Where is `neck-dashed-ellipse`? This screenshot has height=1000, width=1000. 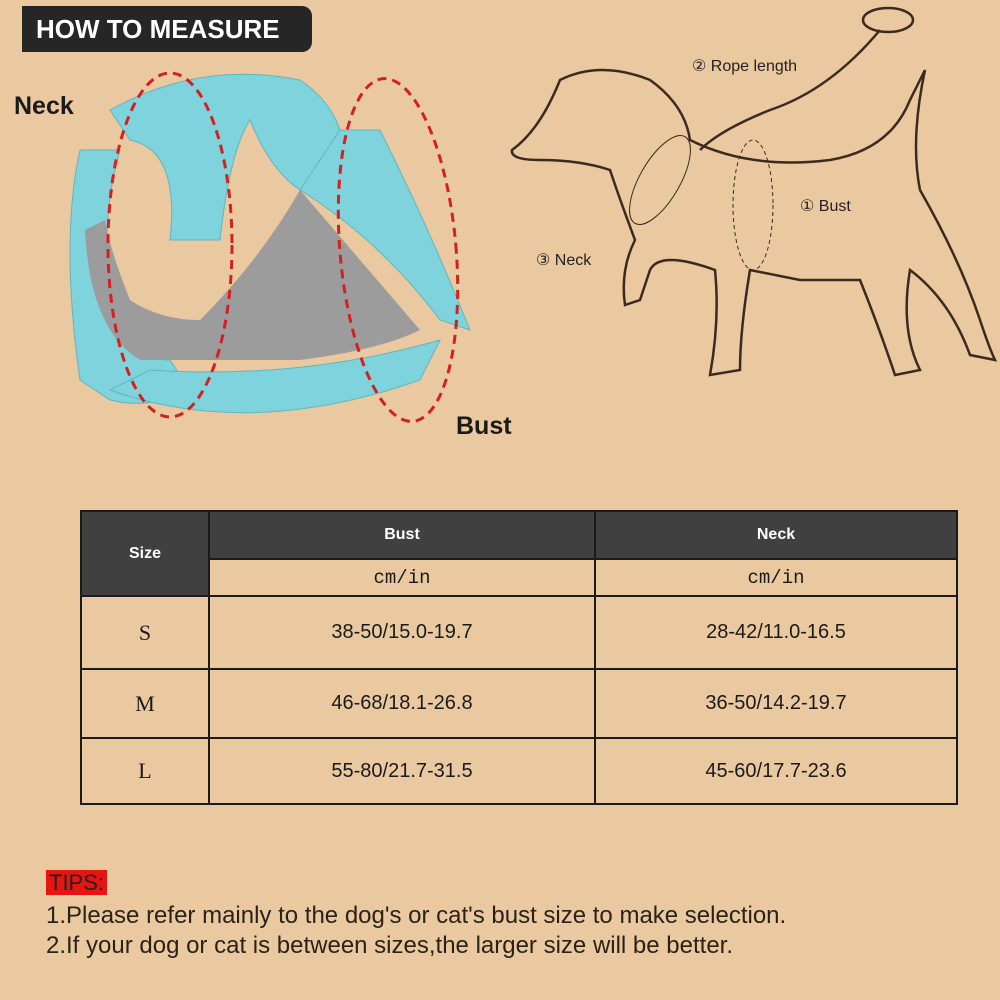
neck-dashed-ellipse is located at coordinates (170, 245).